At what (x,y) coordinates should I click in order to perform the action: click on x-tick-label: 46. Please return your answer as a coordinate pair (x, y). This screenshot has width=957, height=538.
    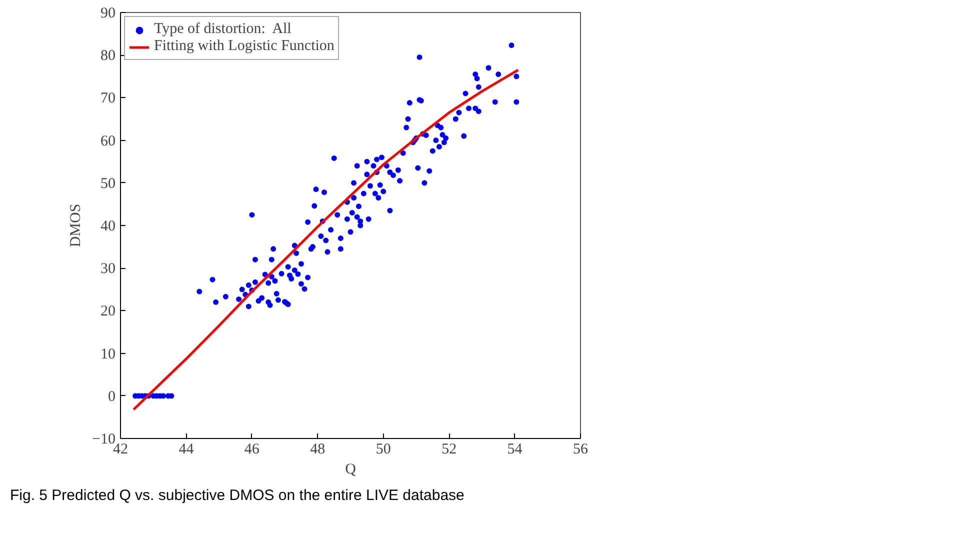
    Looking at the image, I should click on (252, 450).